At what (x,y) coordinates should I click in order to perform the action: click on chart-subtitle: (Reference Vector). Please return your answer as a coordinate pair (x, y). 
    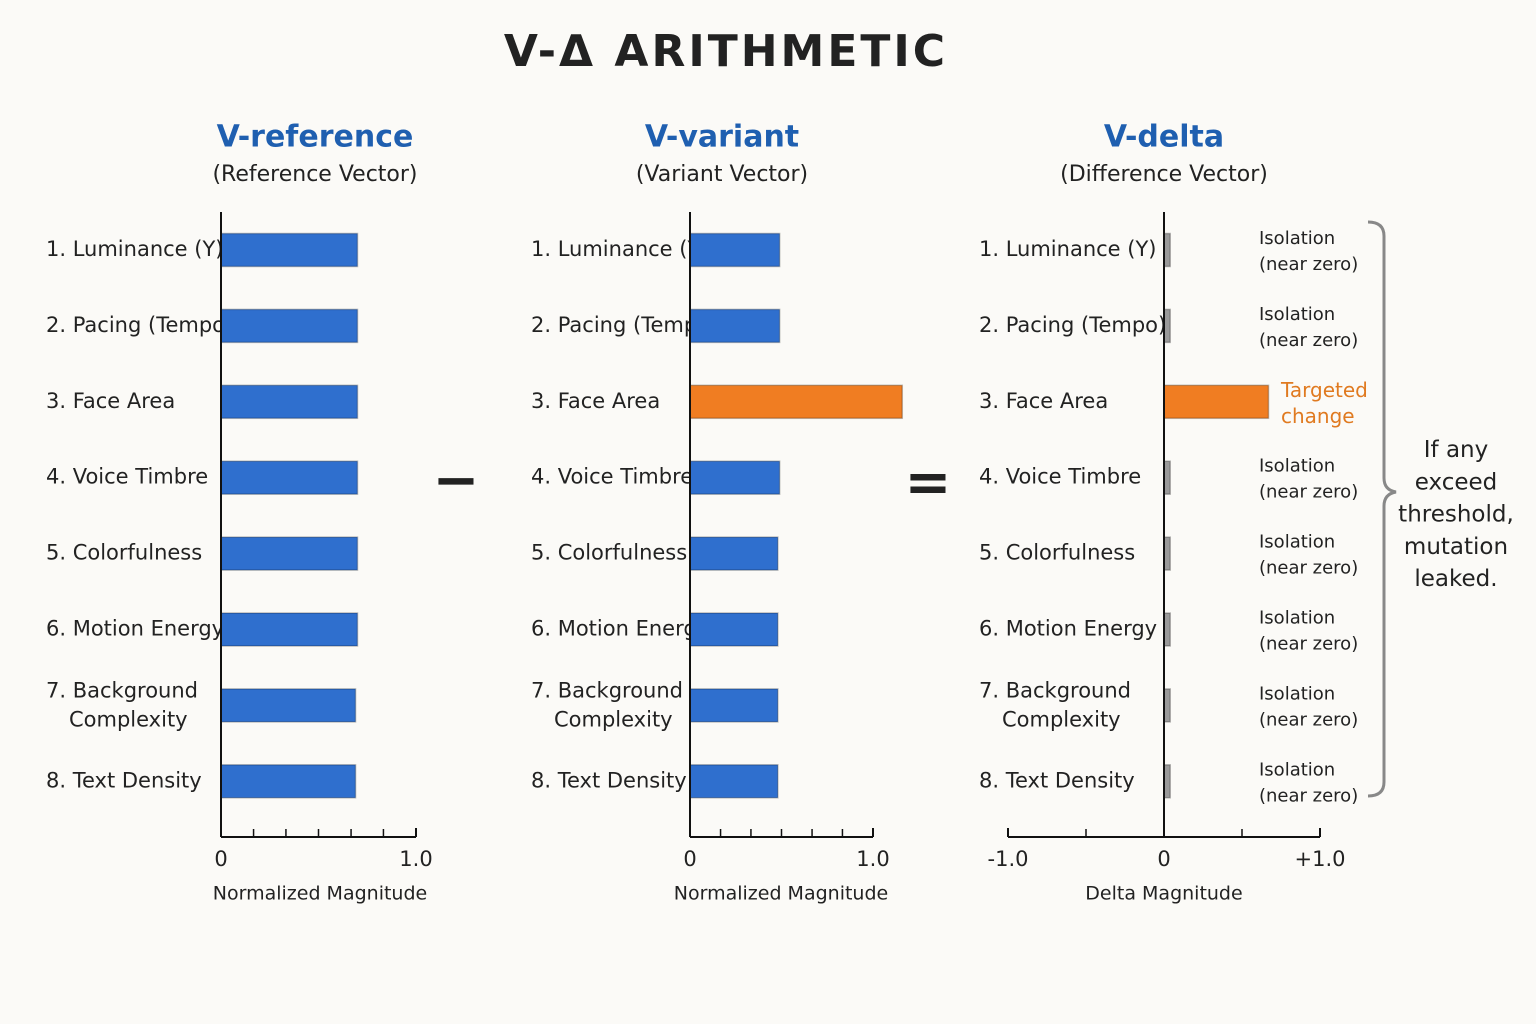
    Looking at the image, I should click on (314, 174).